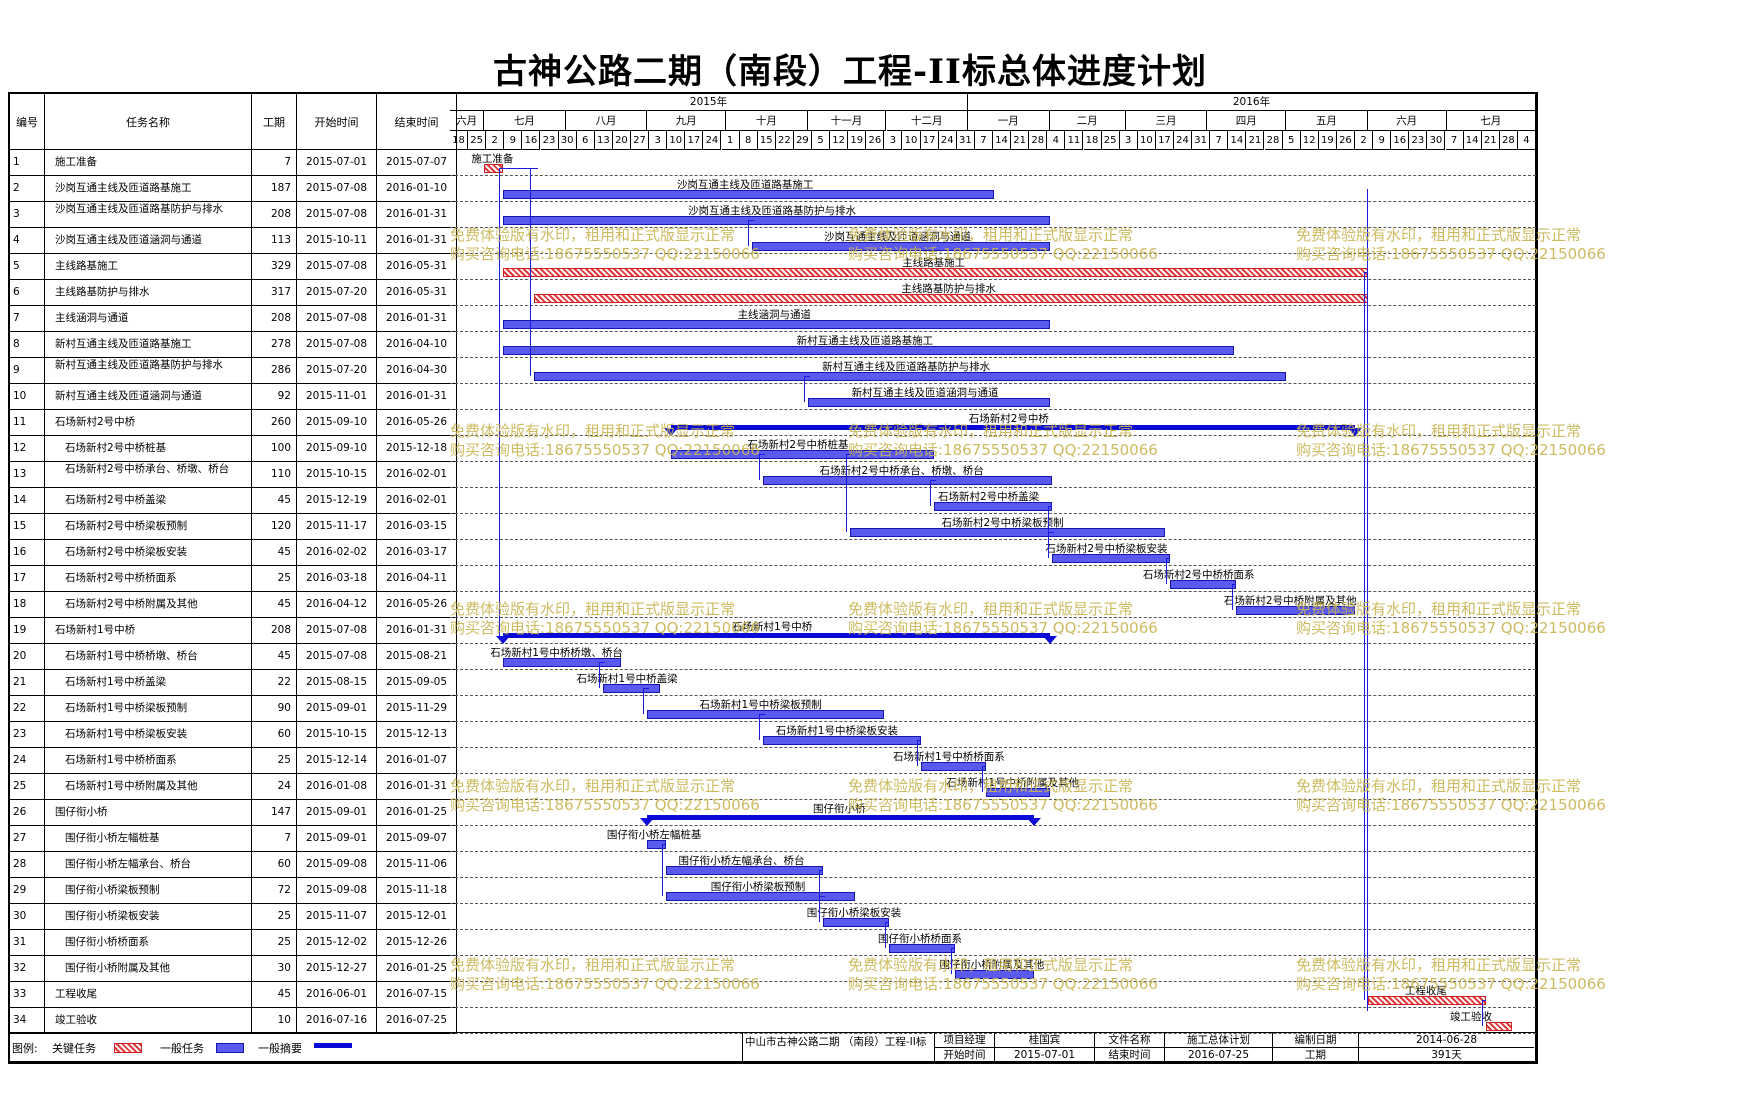  What do you see at coordinates (233, 969) in the screenshot?
I see `table-row: 32 围仔衔小桥附属及其他 30 2015-12-27 2016-01-25` at bounding box center [233, 969].